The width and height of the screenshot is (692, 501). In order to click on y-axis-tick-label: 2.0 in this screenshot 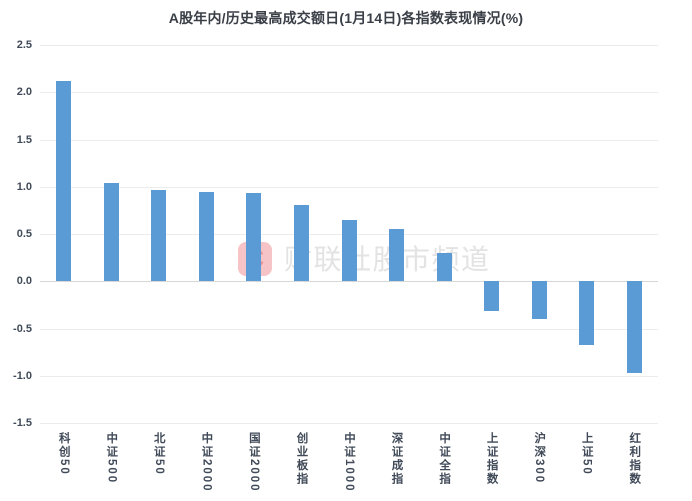, I will do `click(24, 92)`.